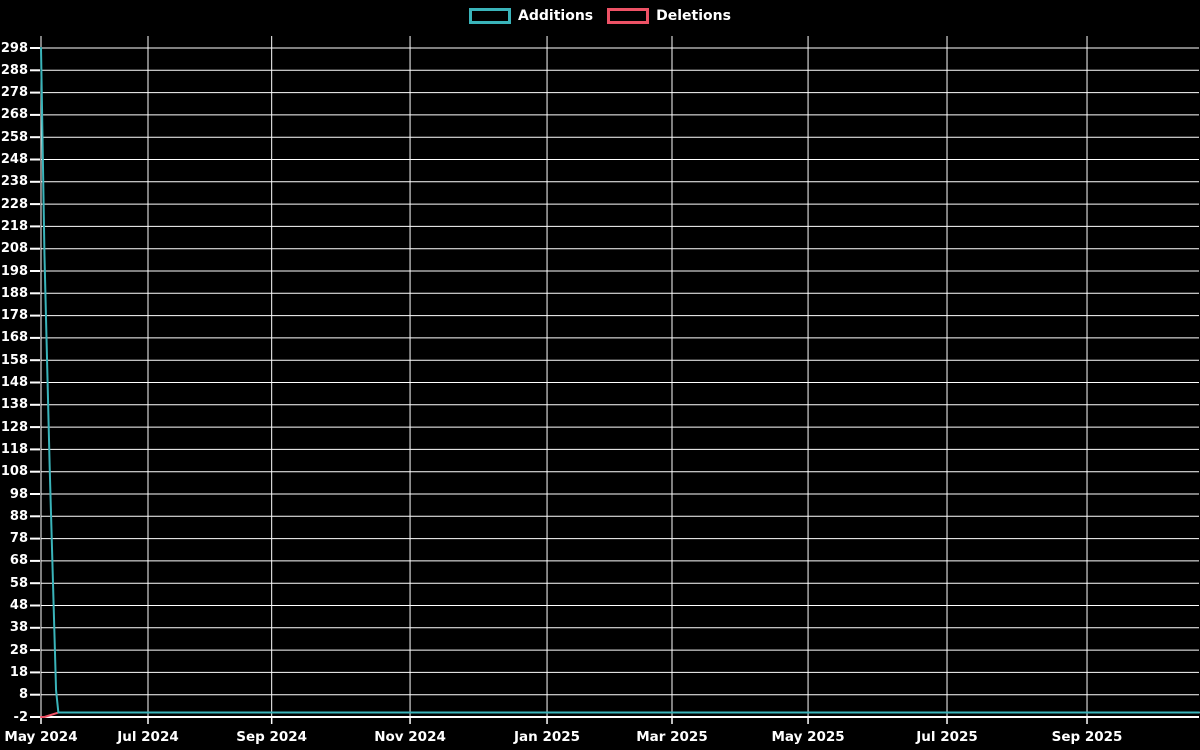 This screenshot has height=750, width=1200. I want to click on y-axis-tick-label: 268, so click(14, 115).